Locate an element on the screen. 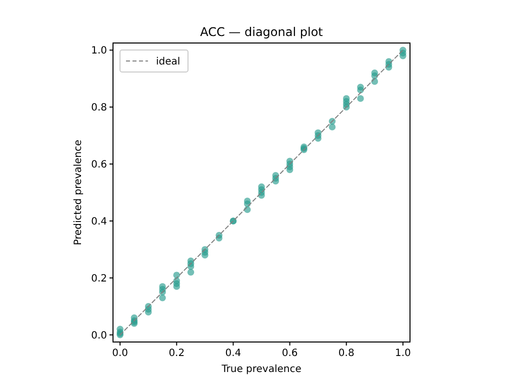  x-tick-label: 1.0 is located at coordinates (402, 353).